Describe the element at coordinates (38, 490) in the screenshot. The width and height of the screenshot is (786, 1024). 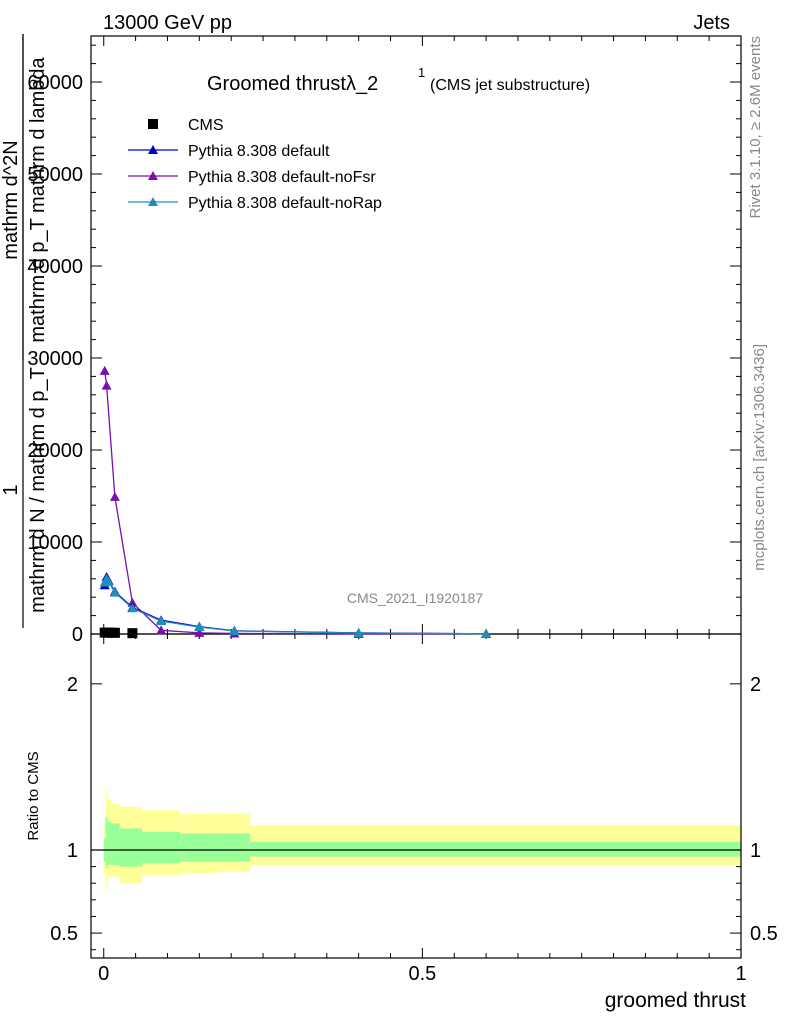
I see `y-label-line-2: mathrm d N / mathrm d p_T` at that location.